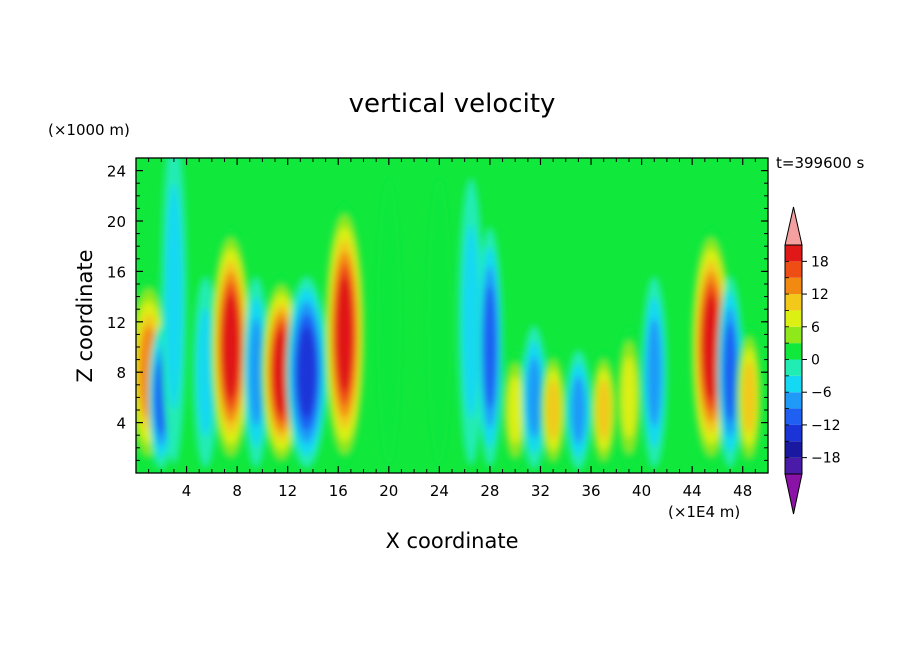 This screenshot has height=654, width=904. What do you see at coordinates (116, 222) in the screenshot?
I see `y-tick-label: 20` at bounding box center [116, 222].